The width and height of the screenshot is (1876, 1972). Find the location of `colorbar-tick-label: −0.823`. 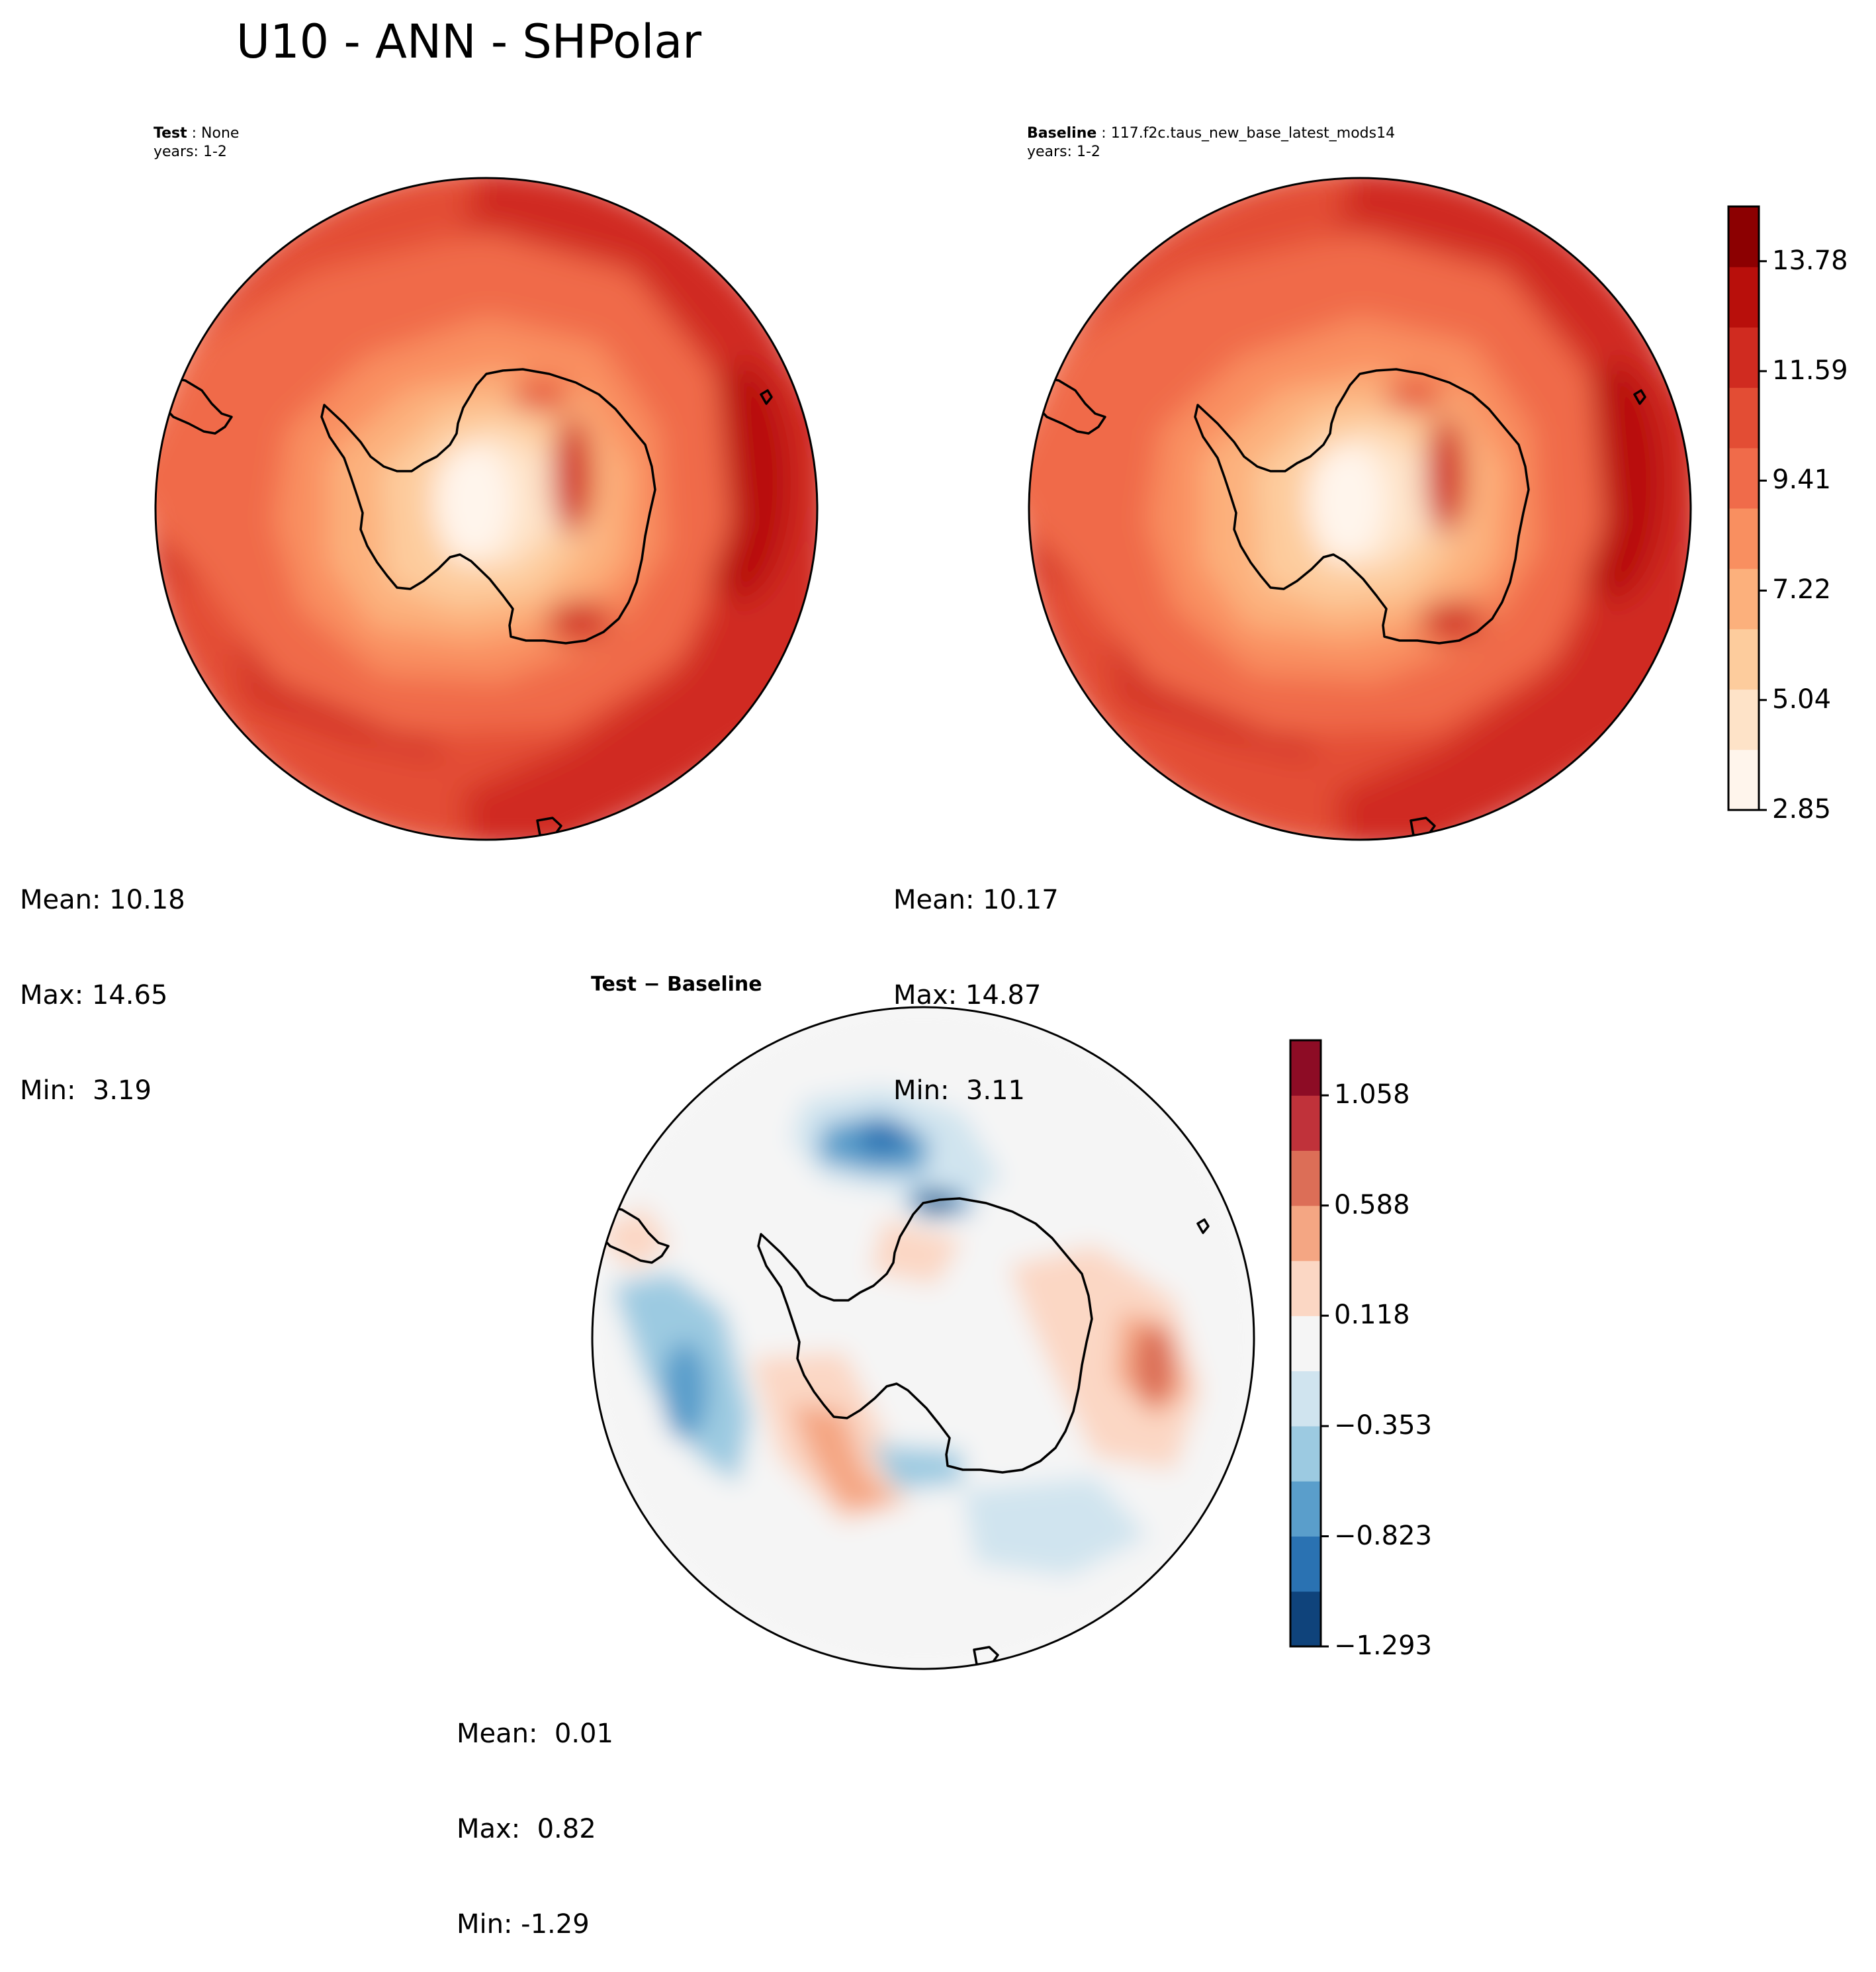

colorbar-tick-label: −0.823 is located at coordinates (1383, 1535).